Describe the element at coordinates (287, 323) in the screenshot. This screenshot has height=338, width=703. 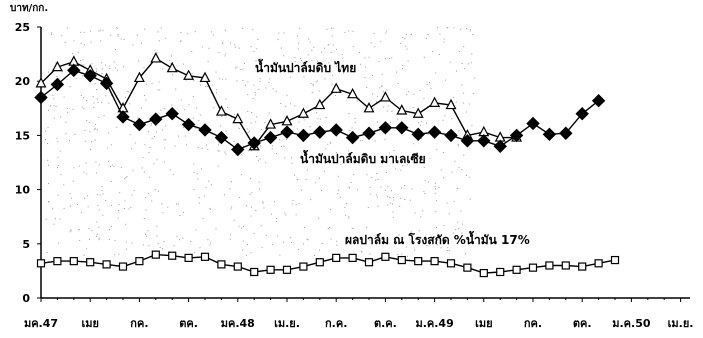
I see `x-tick-label: เม.ย.` at that location.